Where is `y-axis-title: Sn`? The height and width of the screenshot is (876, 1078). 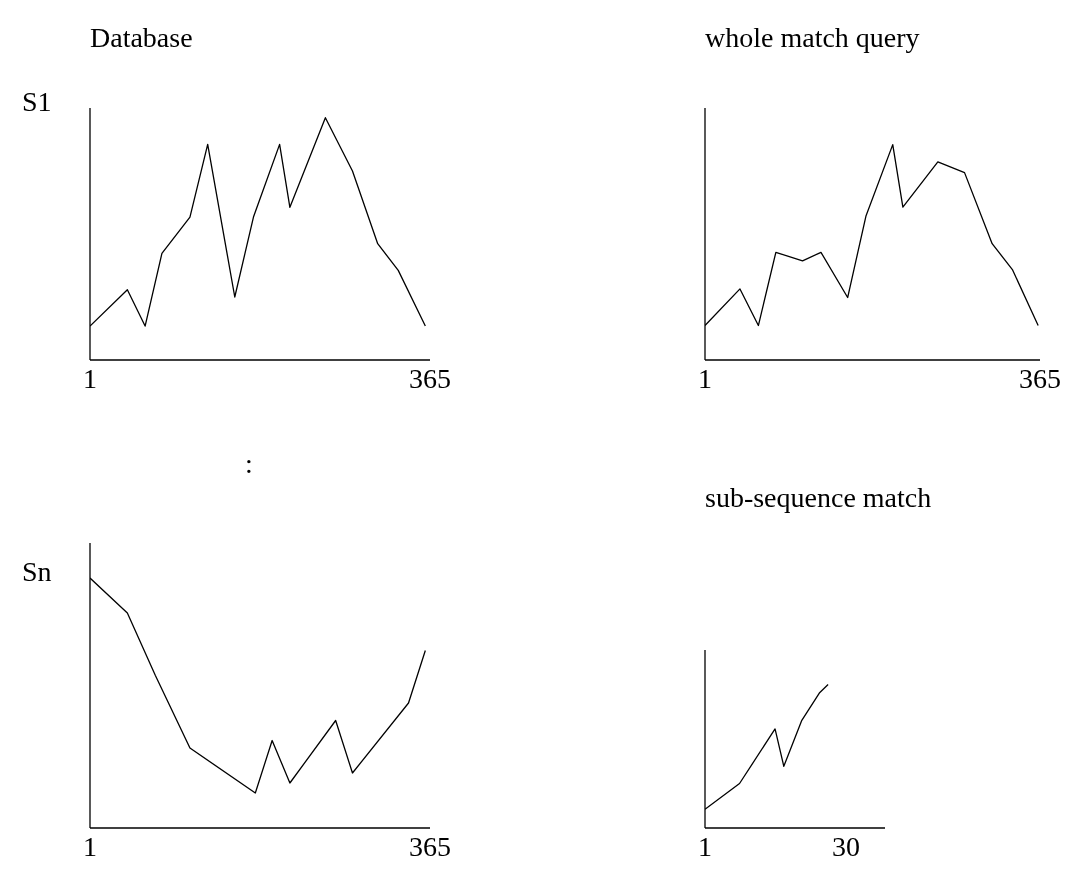 y-axis-title: Sn is located at coordinates (37, 572).